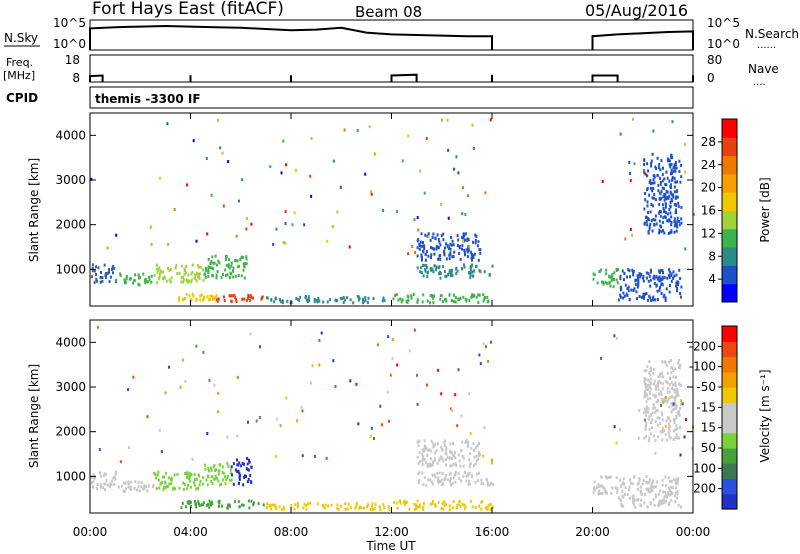 This screenshot has height=554, width=800. Describe the element at coordinates (712, 256) in the screenshot. I see `power-colorbar-tick-label: 8` at that location.